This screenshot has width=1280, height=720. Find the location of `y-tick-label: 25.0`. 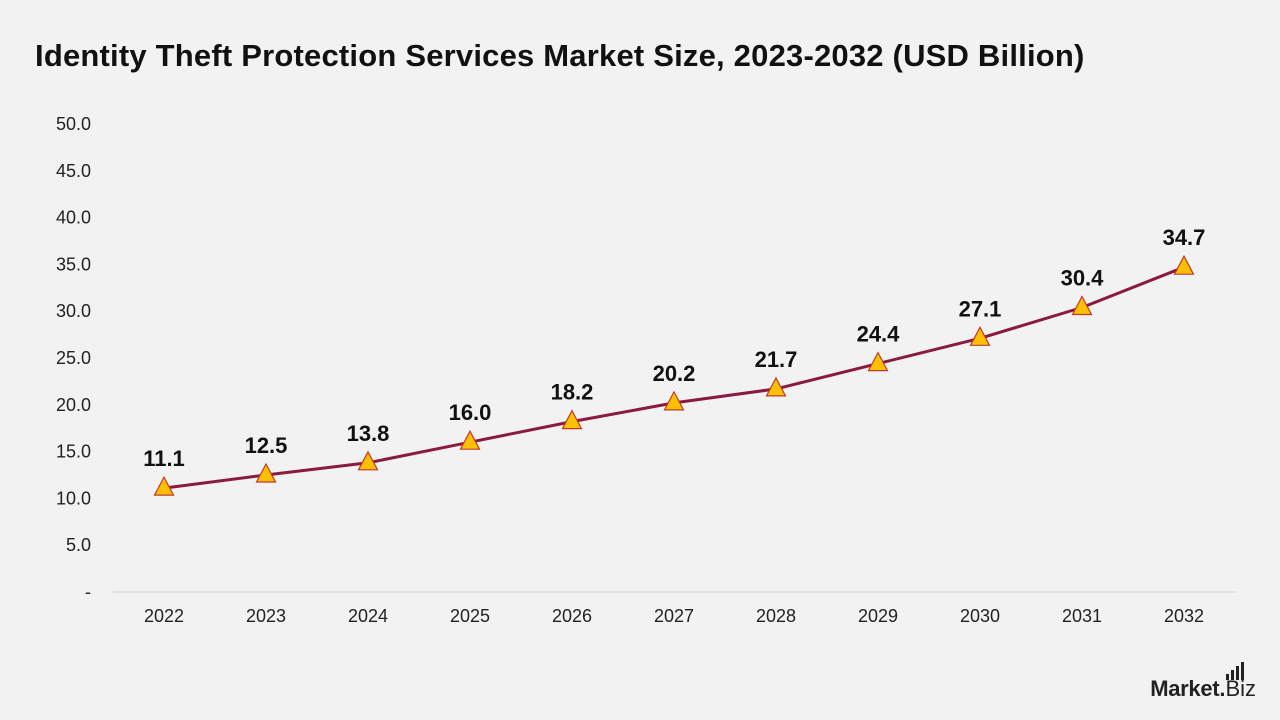

y-tick-label: 25.0 is located at coordinates (73, 358).